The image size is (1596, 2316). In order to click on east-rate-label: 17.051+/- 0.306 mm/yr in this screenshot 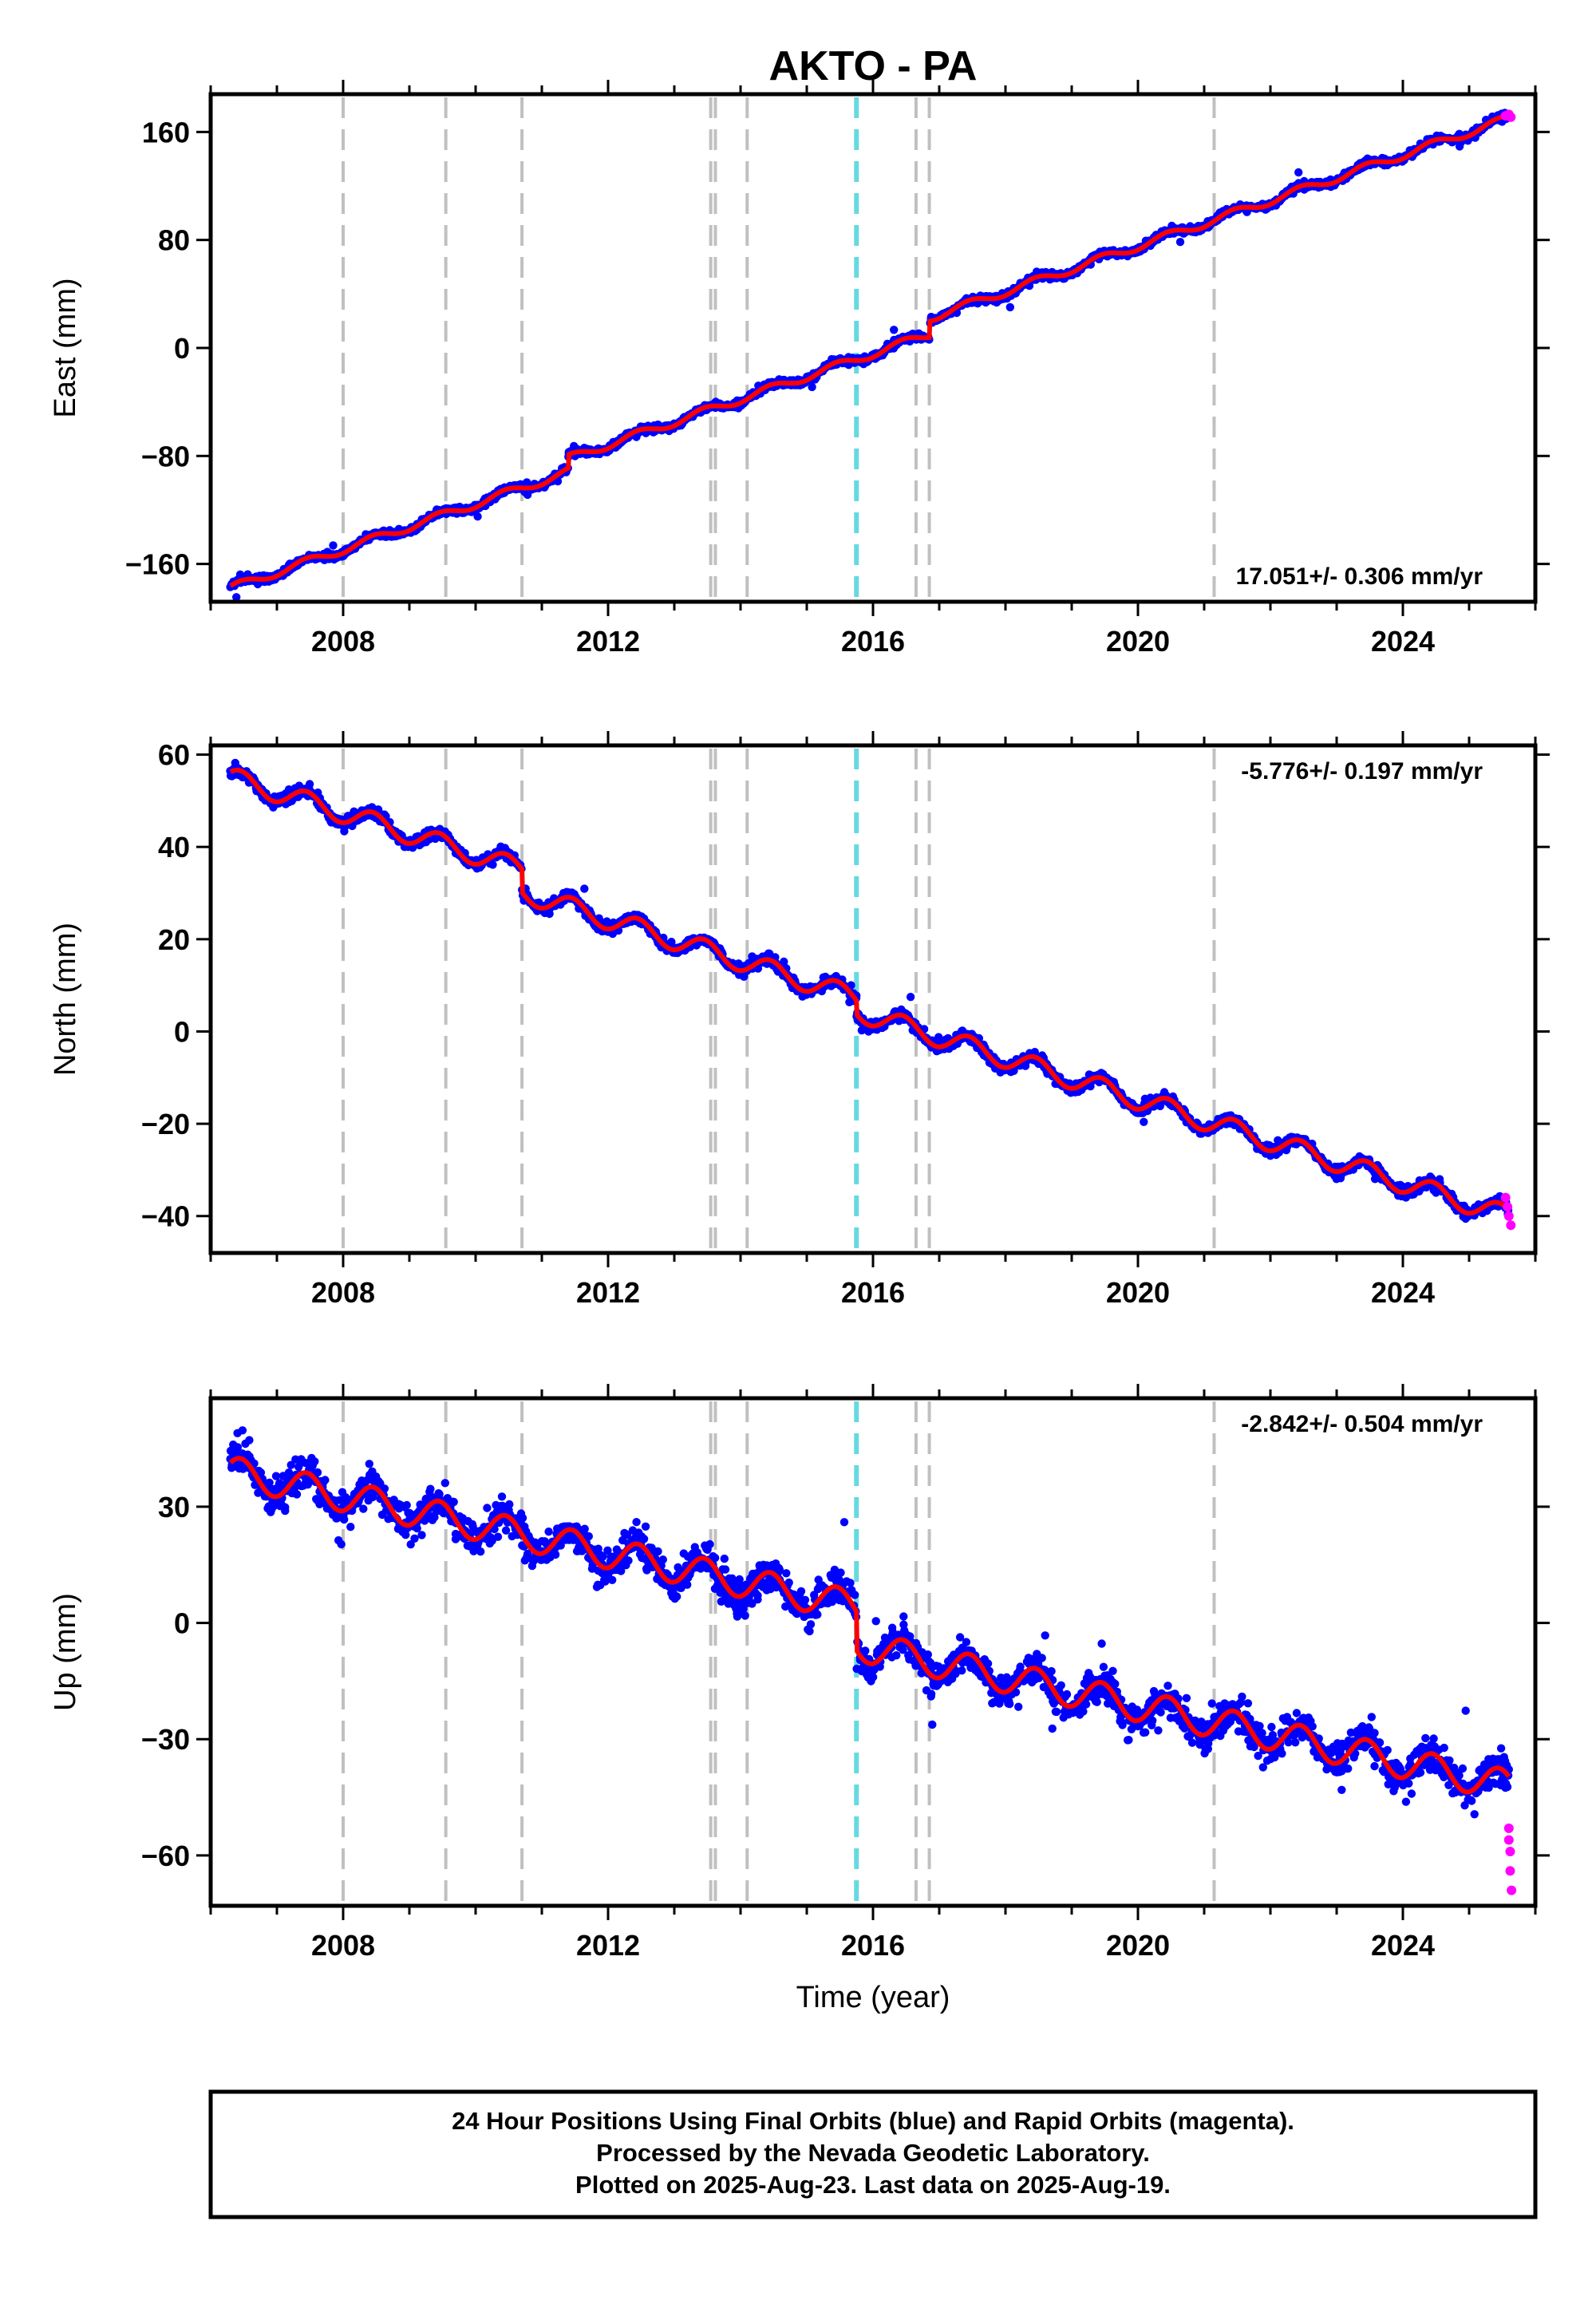, I will do `click(1359, 576)`.